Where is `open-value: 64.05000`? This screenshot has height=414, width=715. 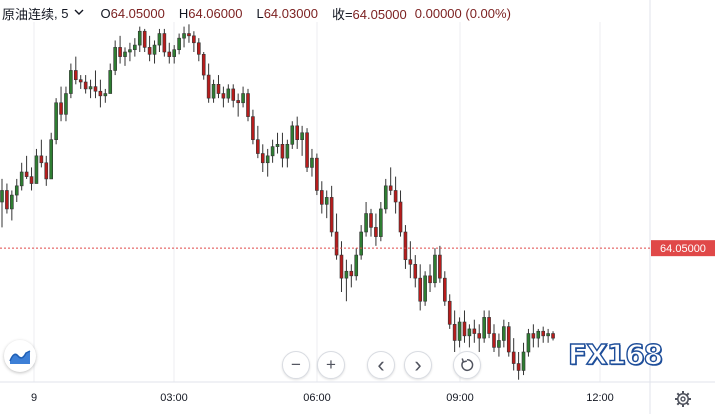
open-value: 64.05000 is located at coordinates (137, 13).